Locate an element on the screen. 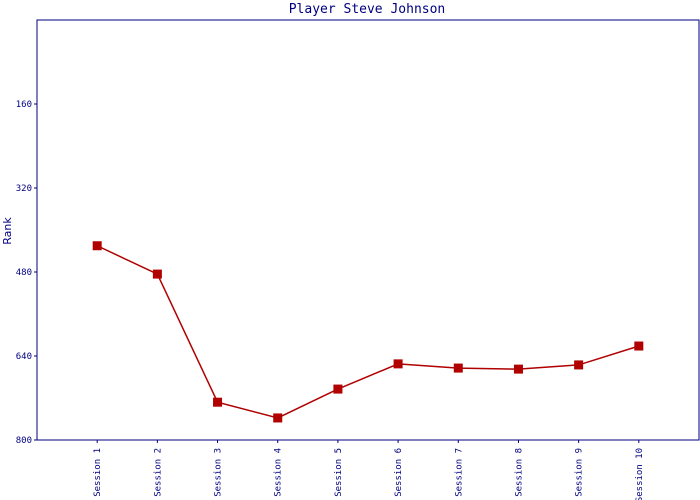  x-tick-label: Session 8 is located at coordinates (519, 472).